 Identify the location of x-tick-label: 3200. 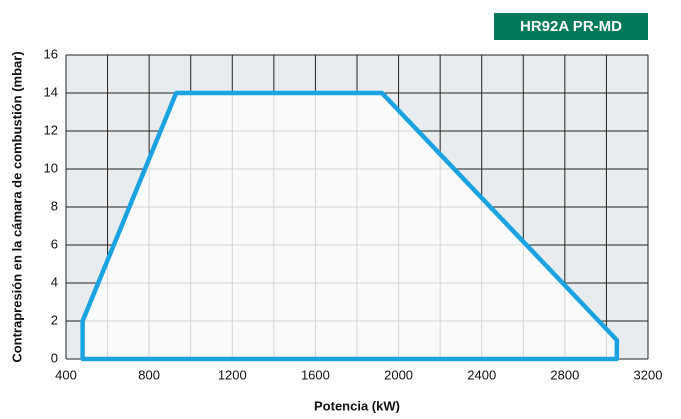
(648, 374).